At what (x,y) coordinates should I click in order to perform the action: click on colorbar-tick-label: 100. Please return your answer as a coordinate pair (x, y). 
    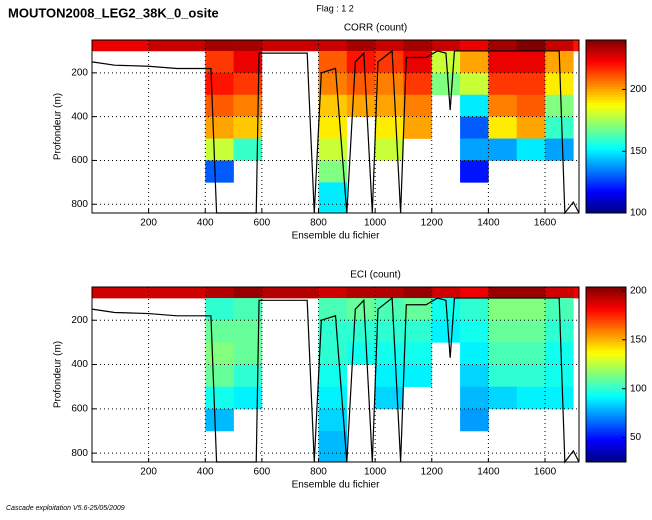
    Looking at the image, I should click on (638, 213).